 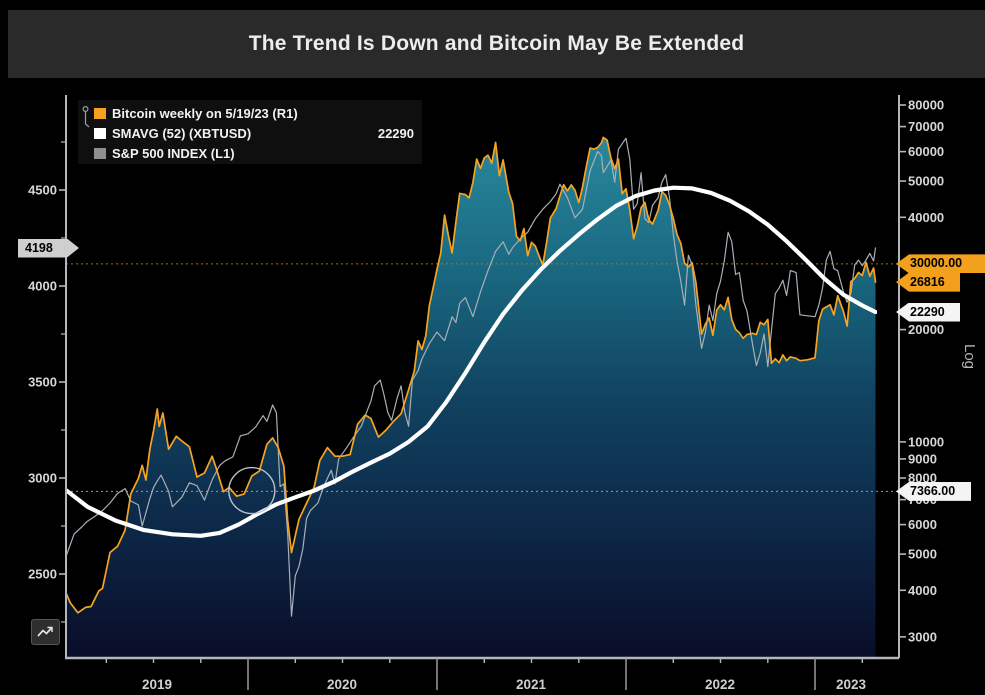 I want to click on left-axis-tick-label: 3000, so click(x=42, y=478).